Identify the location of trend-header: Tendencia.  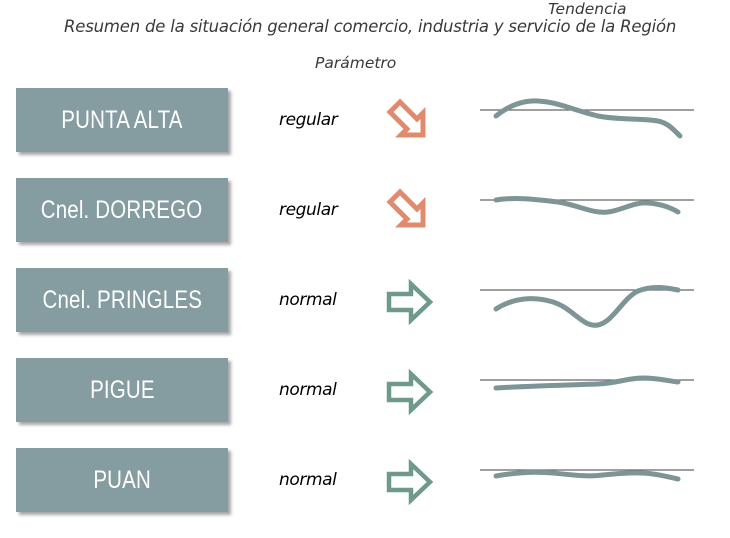
(587, 9).